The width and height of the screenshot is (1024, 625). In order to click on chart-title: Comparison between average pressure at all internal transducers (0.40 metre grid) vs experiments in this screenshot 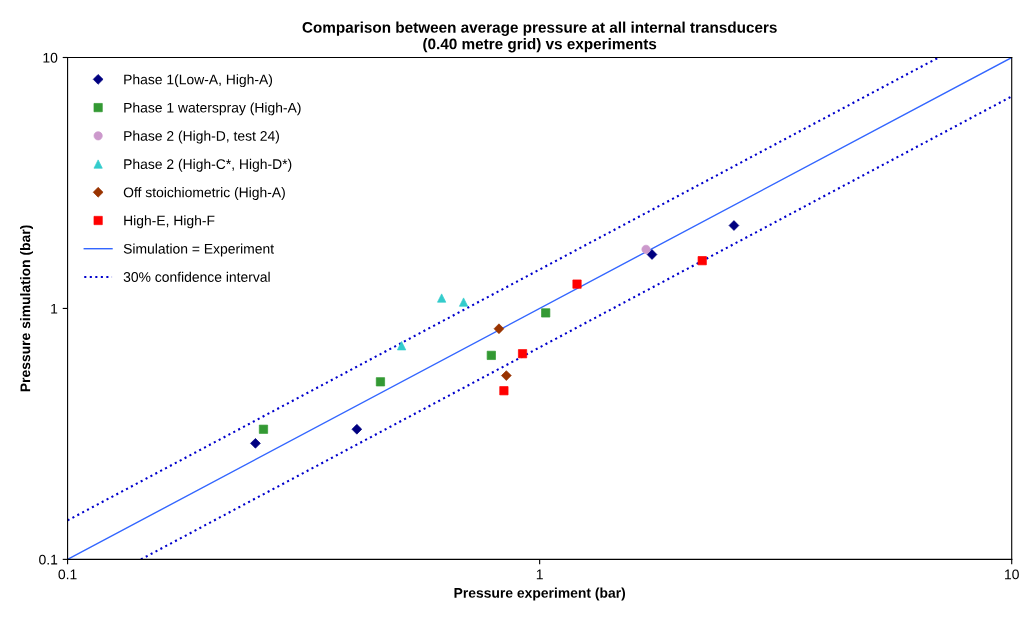, I will do `click(539, 37)`.